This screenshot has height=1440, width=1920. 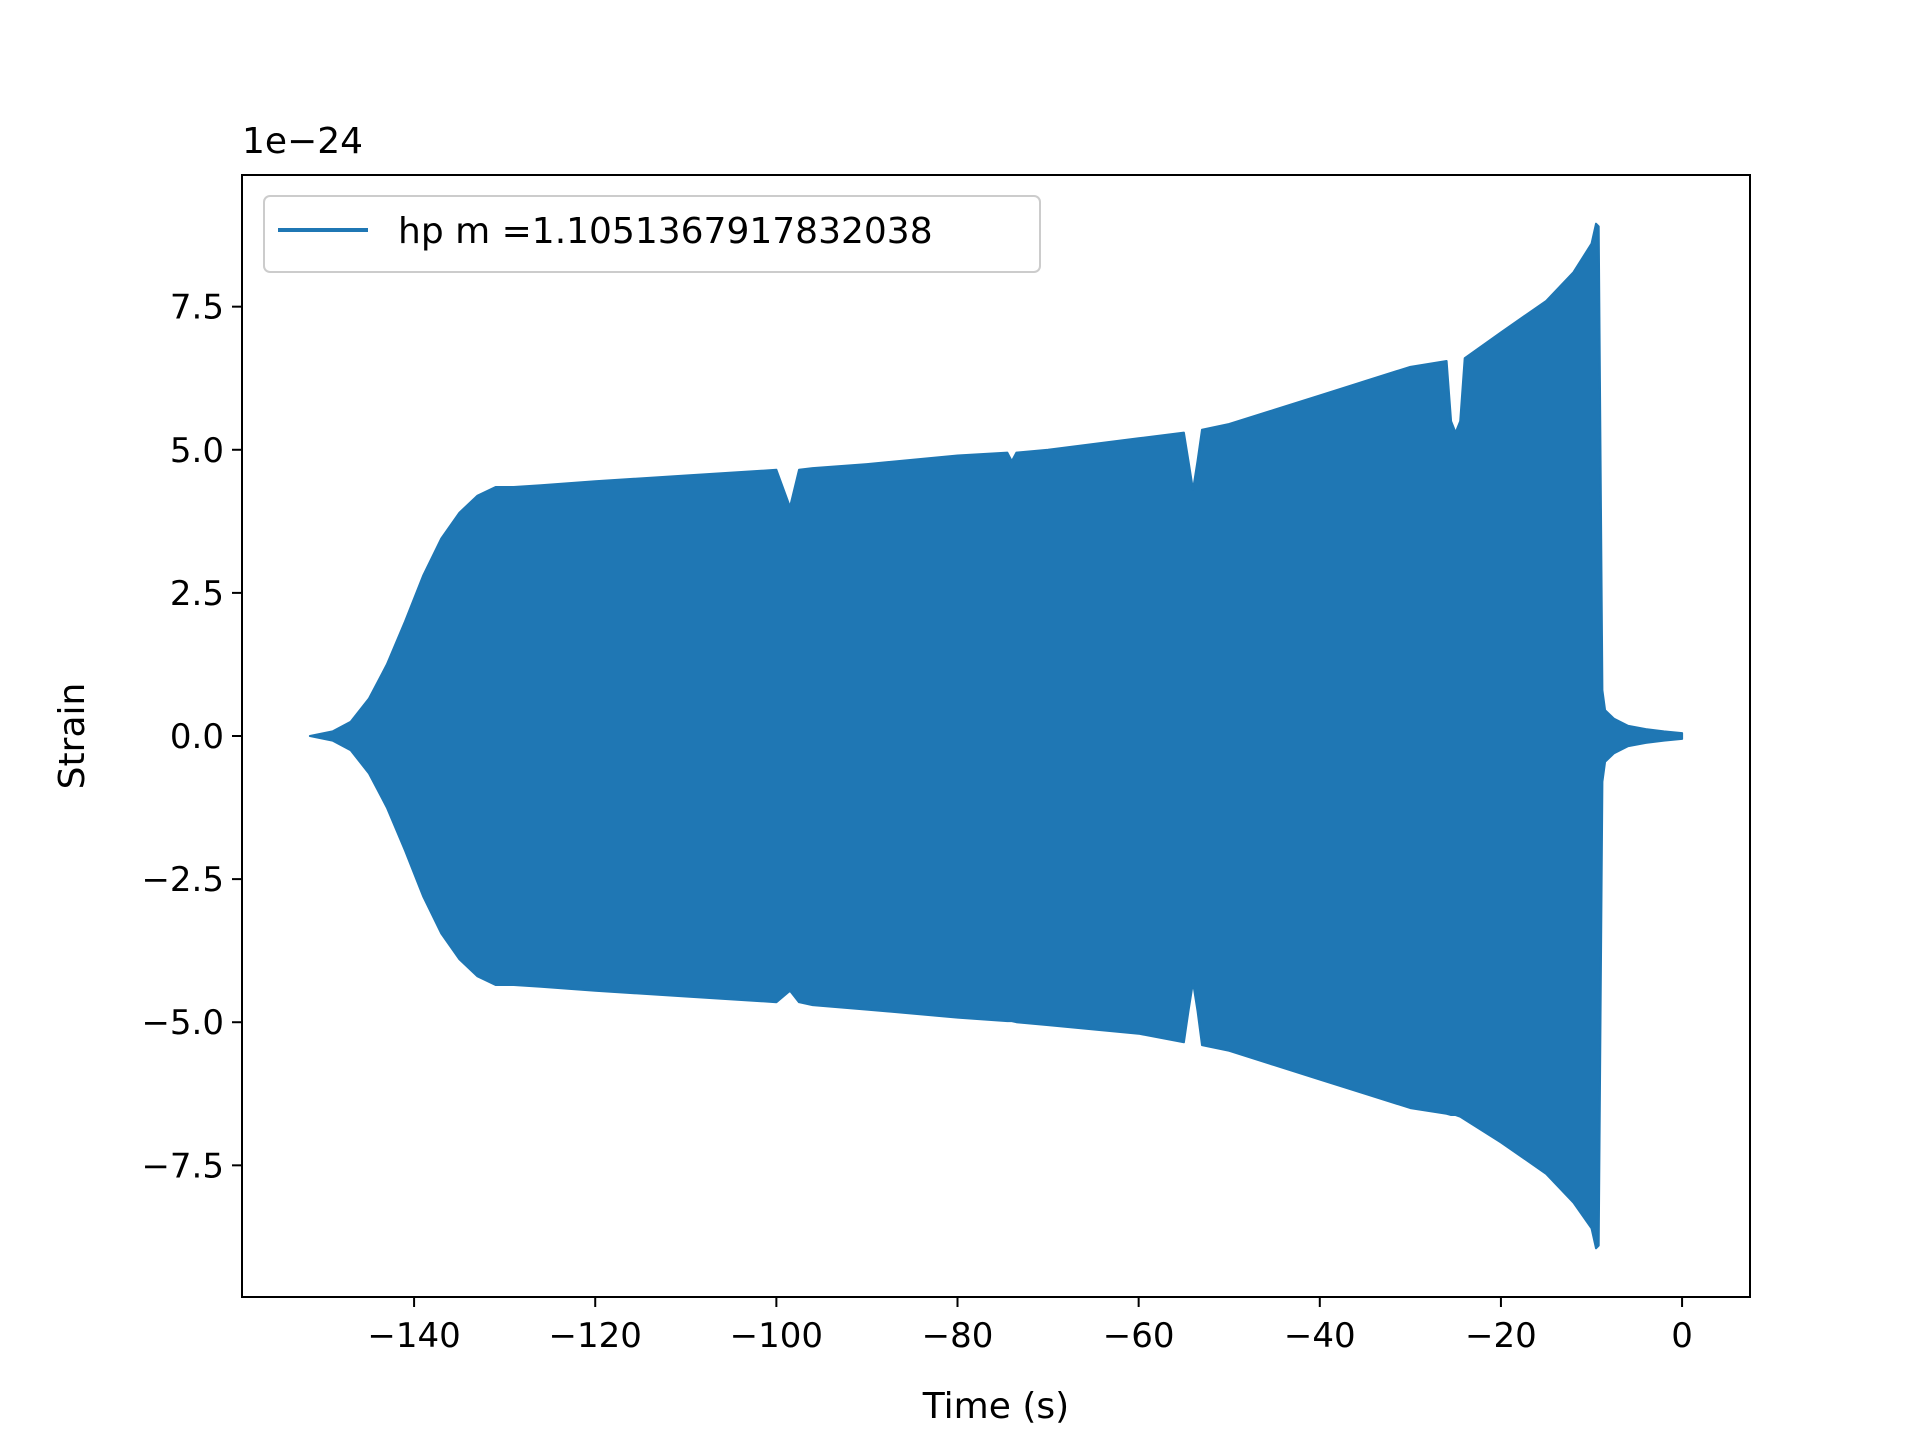 I want to click on y-tick-label: −5.0, so click(x=182, y=1023).